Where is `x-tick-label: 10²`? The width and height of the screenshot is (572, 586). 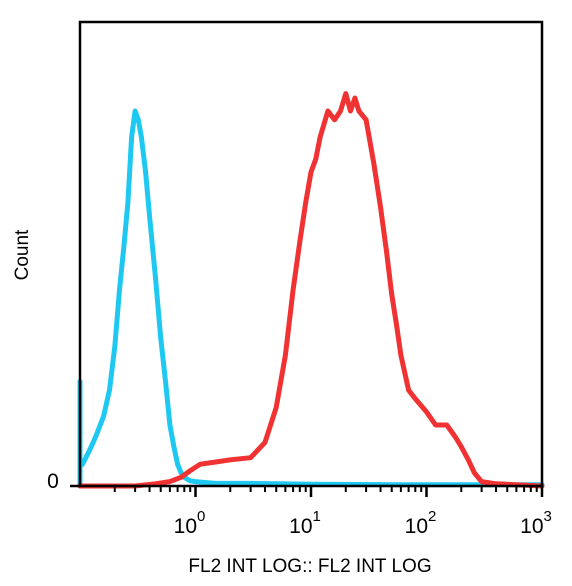 x-tick-label: 10² is located at coordinates (421, 523).